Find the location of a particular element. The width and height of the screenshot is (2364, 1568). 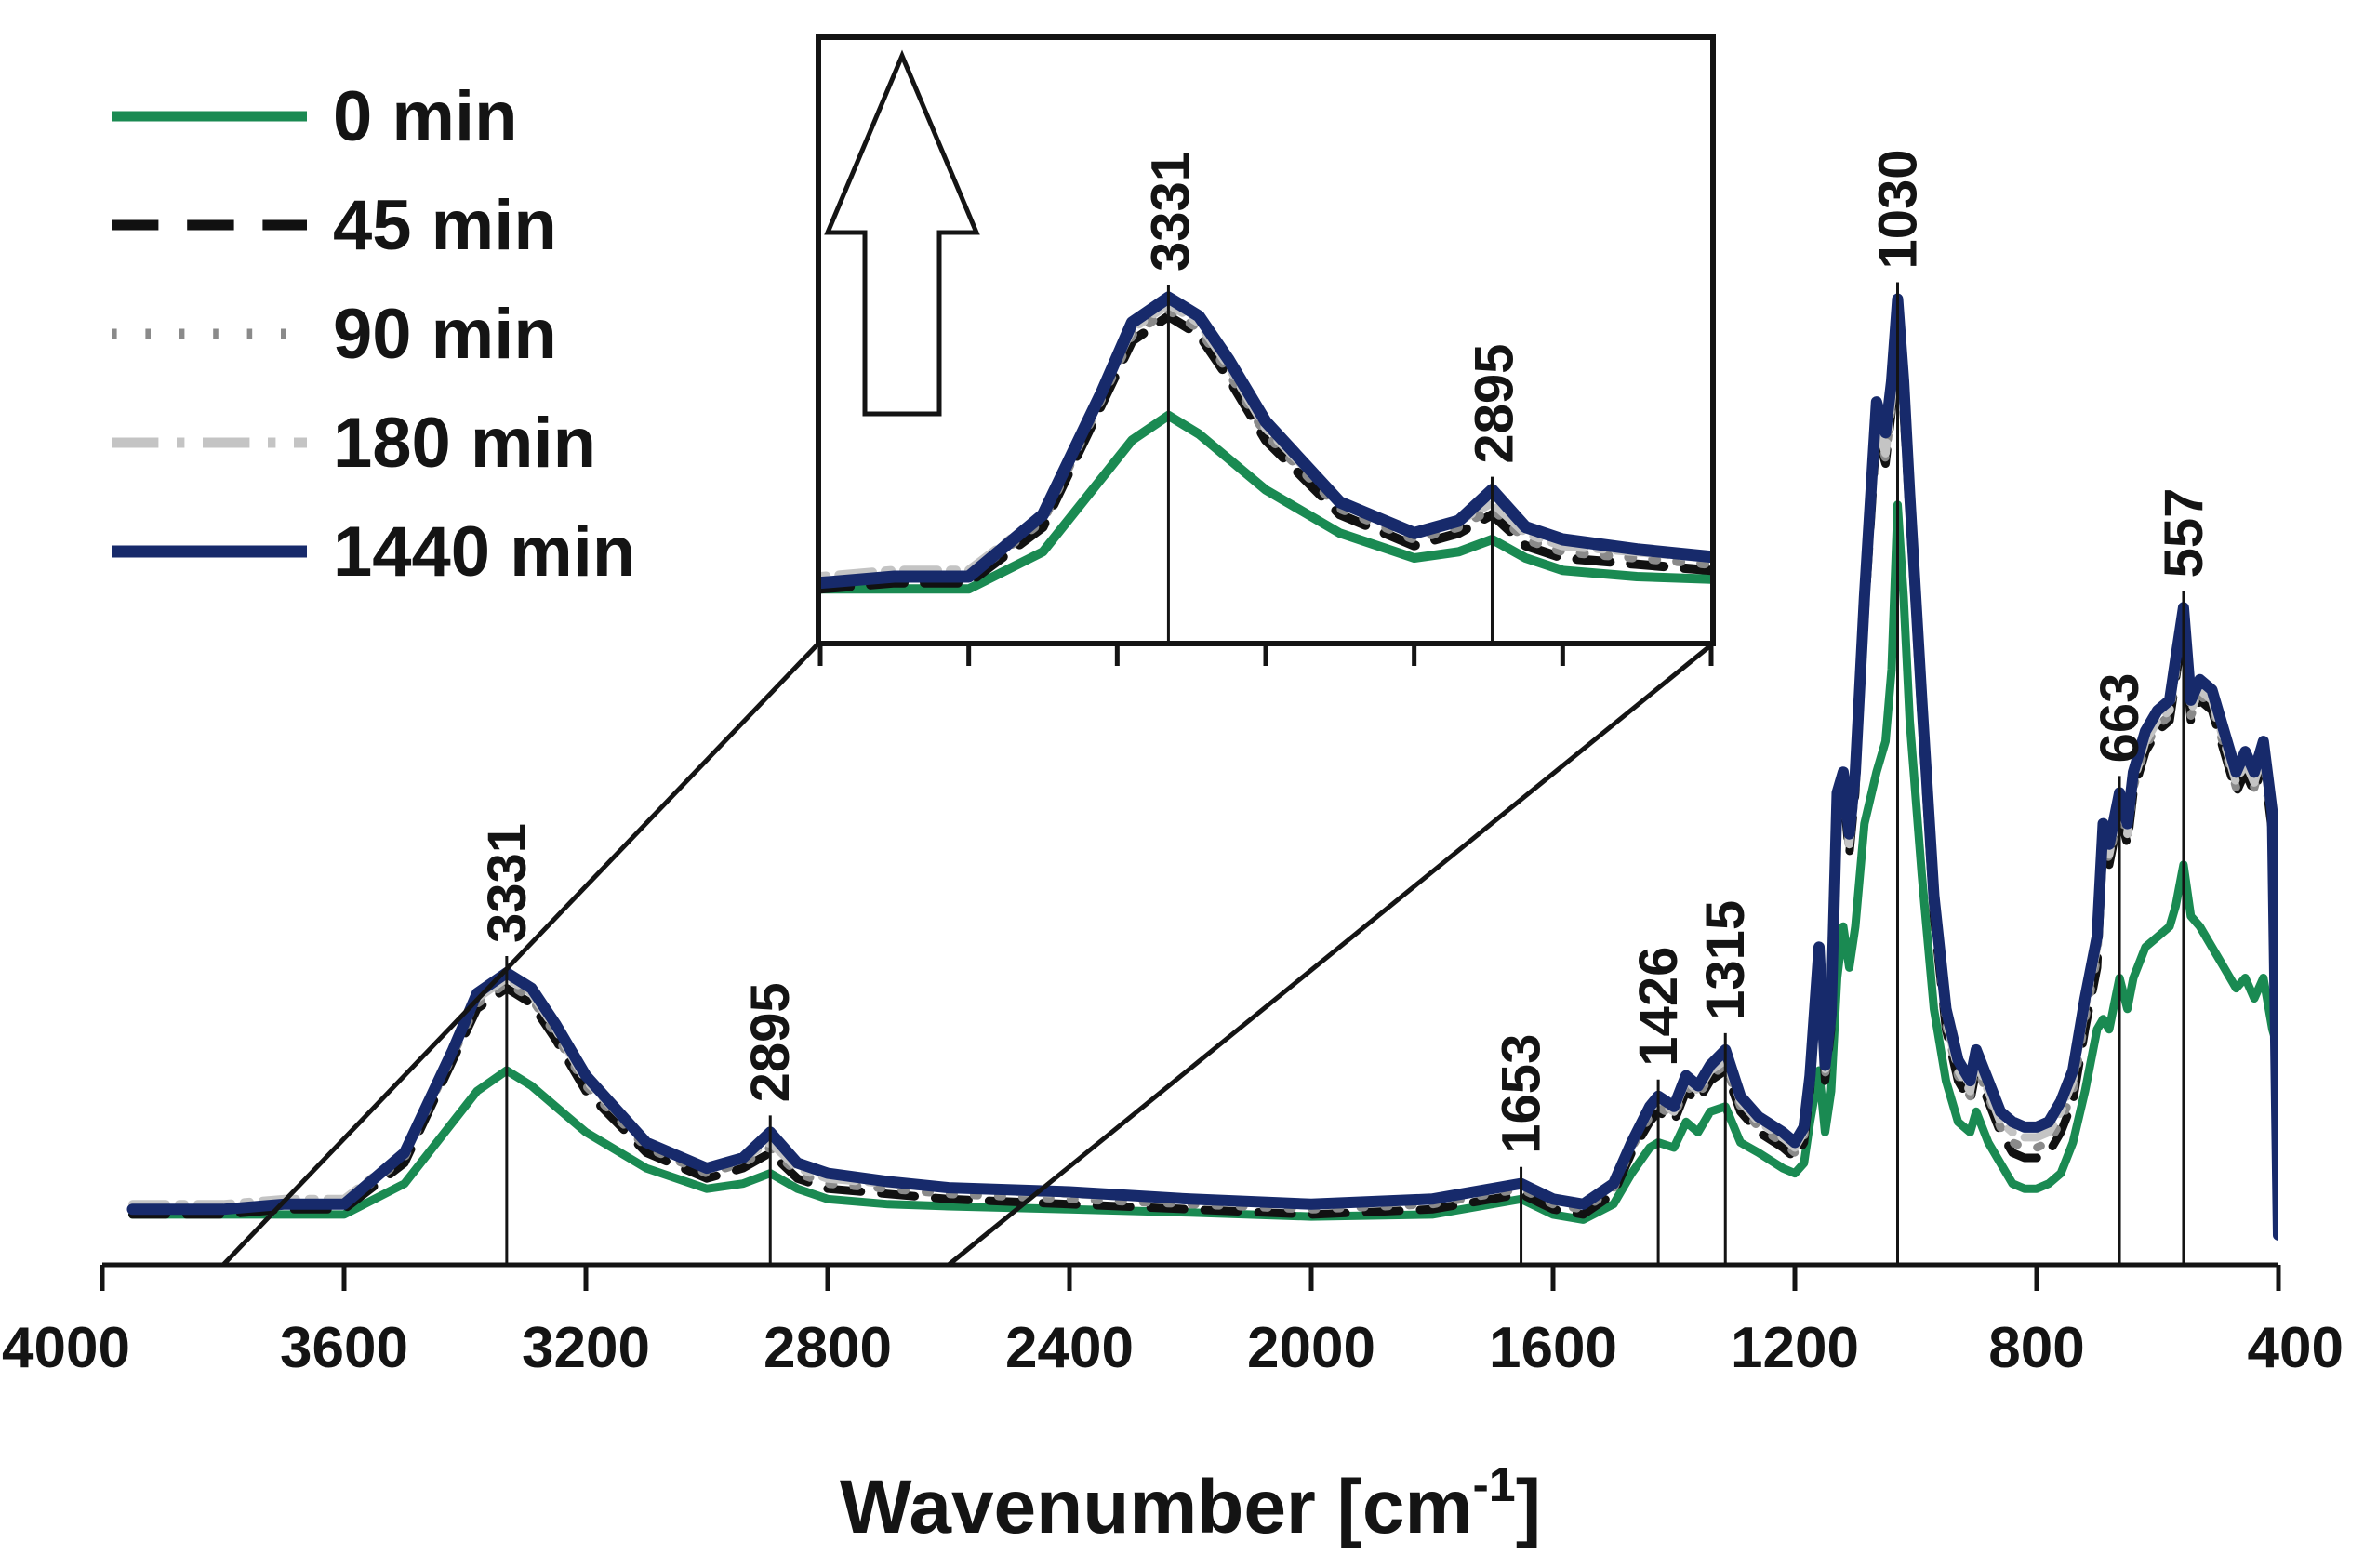

inset-x-ticks is located at coordinates (1265, 655).